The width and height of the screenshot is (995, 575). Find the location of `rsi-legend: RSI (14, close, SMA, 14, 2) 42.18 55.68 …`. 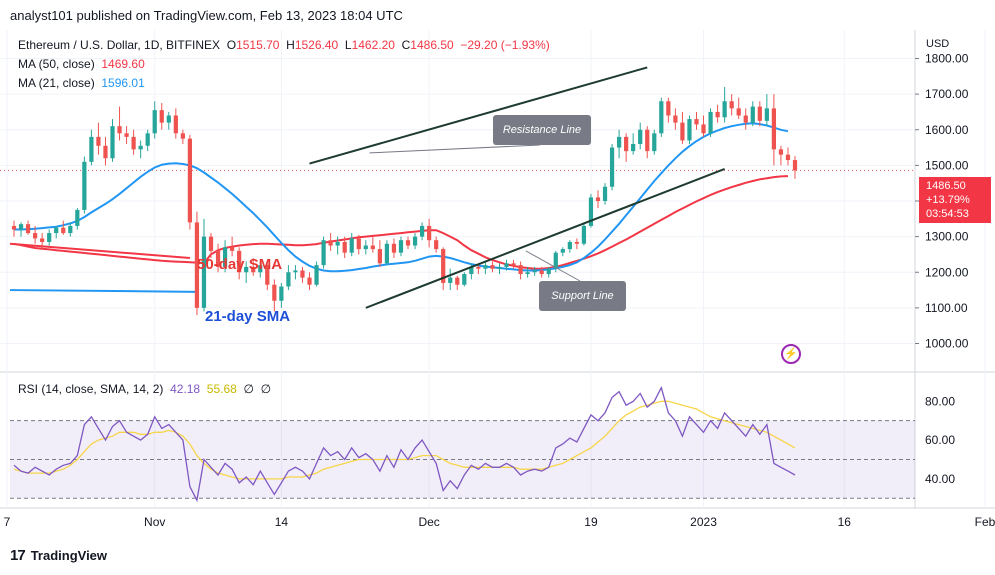

rsi-legend: RSI (14, close, SMA, 14, 2) 42.18 55.68 … is located at coordinates (144, 389).